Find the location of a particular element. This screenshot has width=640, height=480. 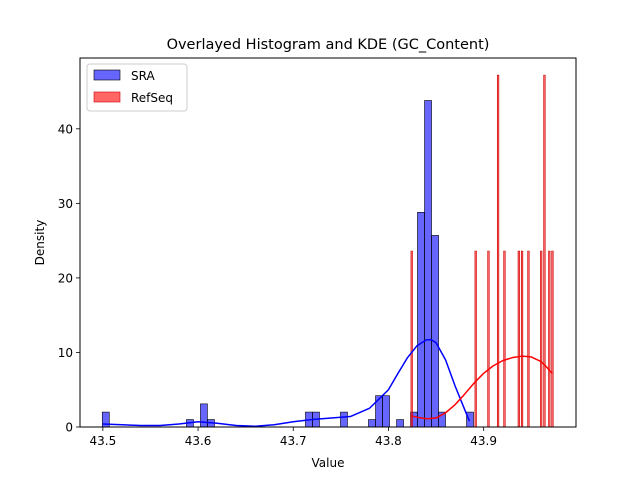

x-axis-label: Value is located at coordinates (328, 463).